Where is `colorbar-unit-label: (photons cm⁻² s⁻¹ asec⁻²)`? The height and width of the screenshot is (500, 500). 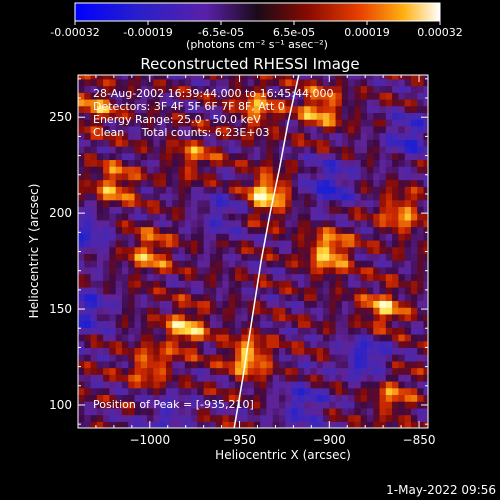
colorbar-unit-label: (photons cm⁻² s⁻¹ asec⁻²) is located at coordinates (257, 44).